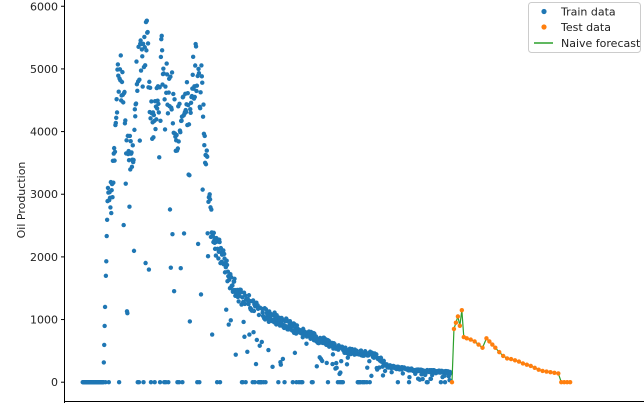 The width and height of the screenshot is (644, 403). Describe the element at coordinates (44, 194) in the screenshot. I see `y-tick-label: 3000` at that location.